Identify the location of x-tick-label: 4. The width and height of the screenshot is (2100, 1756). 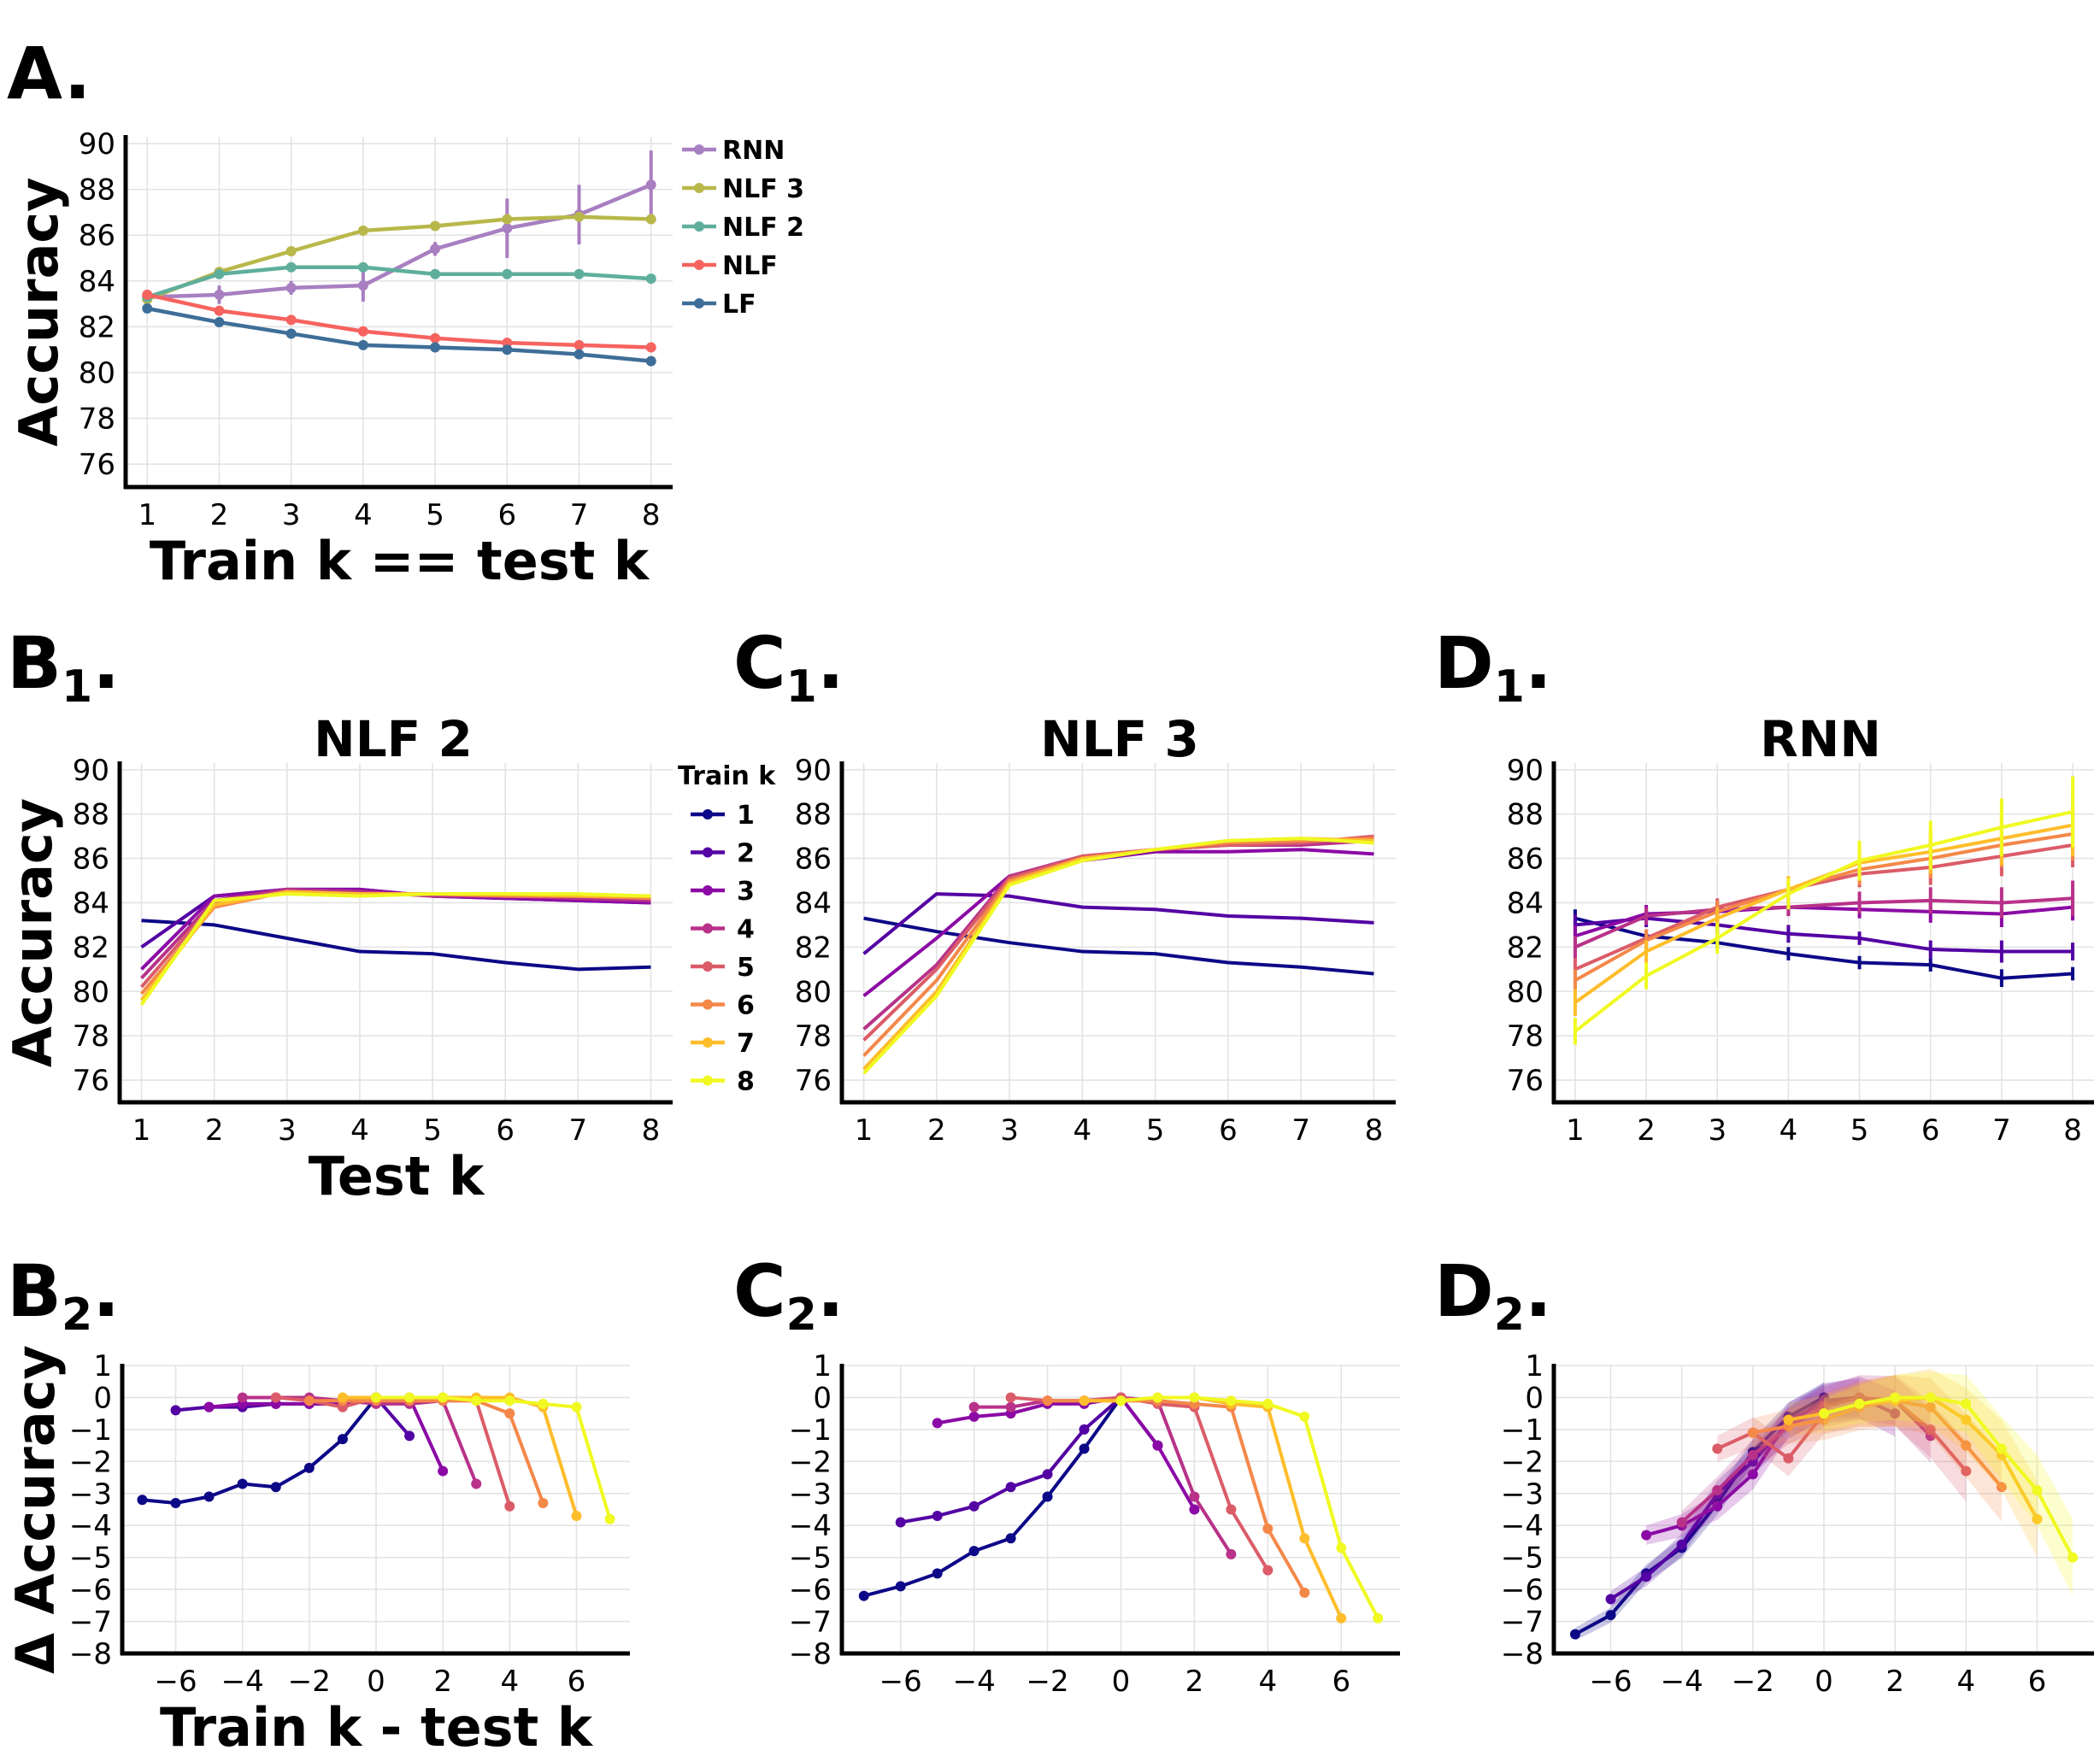
(1965, 1682).